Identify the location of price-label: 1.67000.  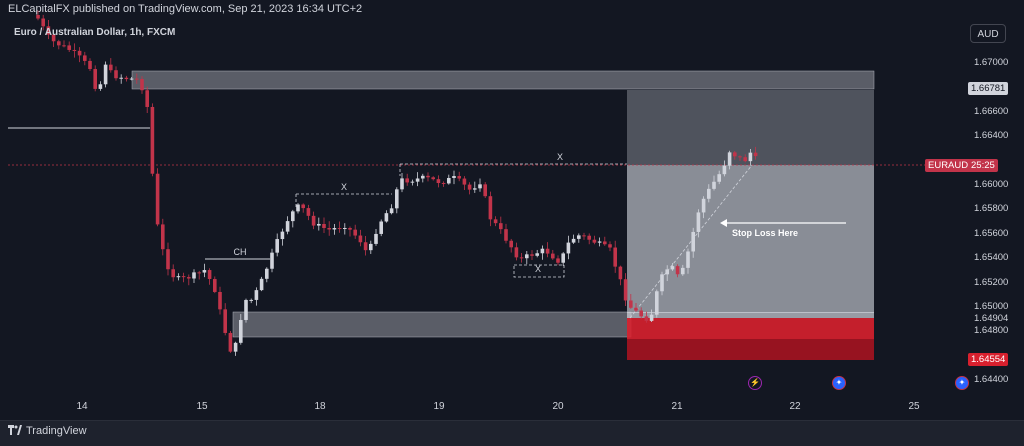
(991, 62).